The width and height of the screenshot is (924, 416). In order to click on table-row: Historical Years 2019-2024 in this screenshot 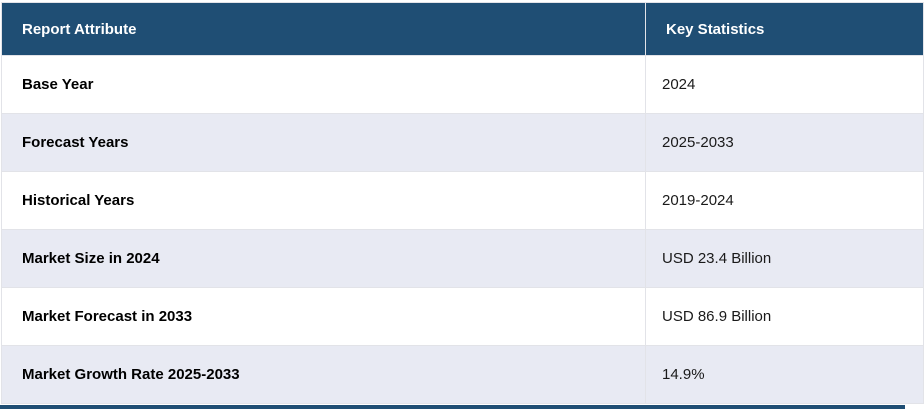, I will do `click(462, 200)`.